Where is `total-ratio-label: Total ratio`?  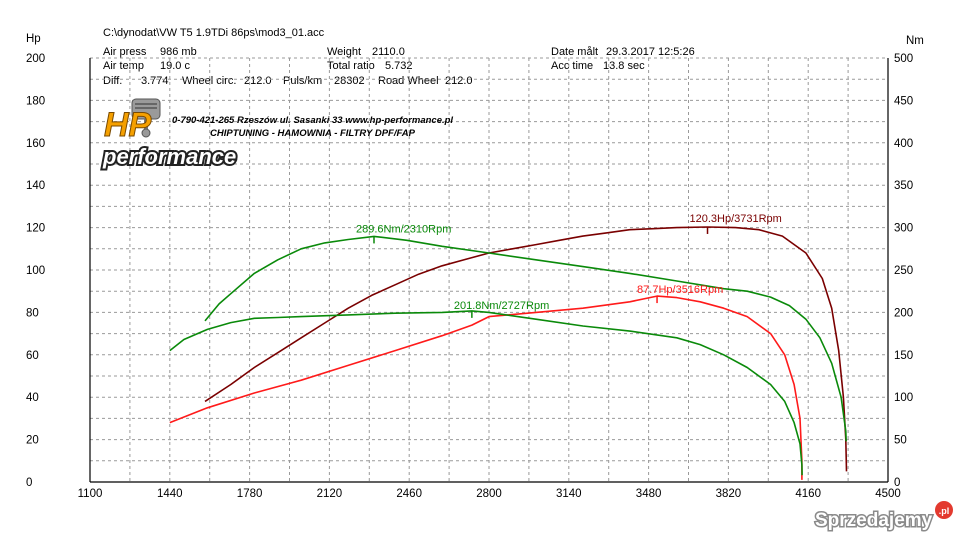 total-ratio-label: Total ratio is located at coordinates (351, 66).